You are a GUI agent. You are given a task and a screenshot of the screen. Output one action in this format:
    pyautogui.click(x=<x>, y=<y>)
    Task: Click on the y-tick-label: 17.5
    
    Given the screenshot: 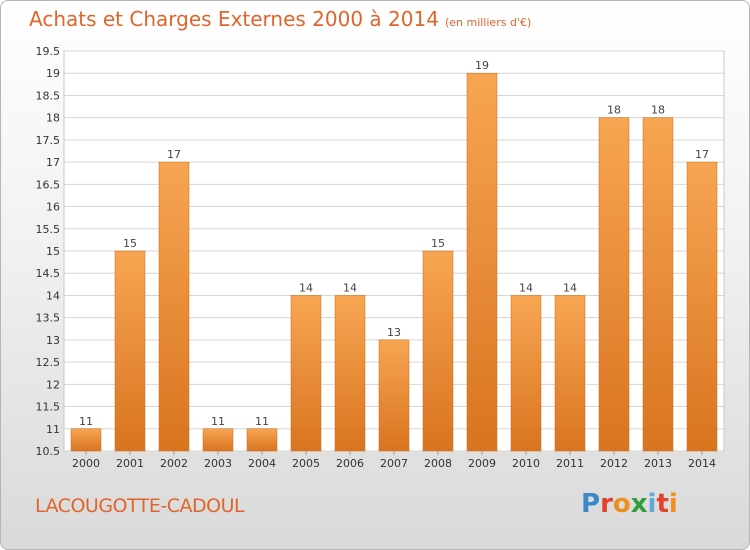 What is the action you would take?
    pyautogui.click(x=48, y=140)
    